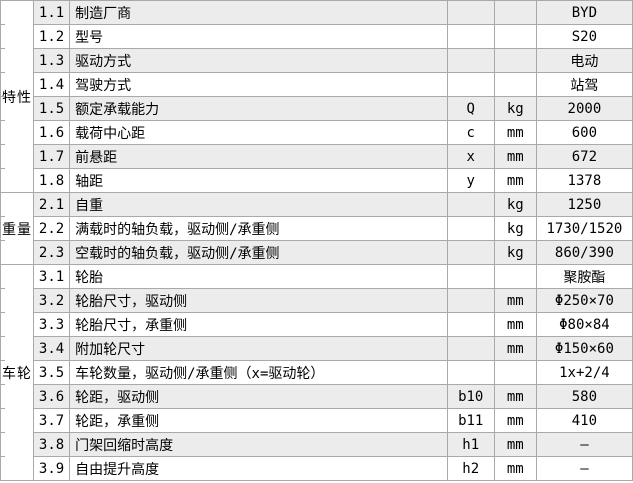 This screenshot has height=483, width=633. What do you see at coordinates (258, 444) in the screenshot?
I see `spec-name-cell: 门架回缩时高度` at bounding box center [258, 444].